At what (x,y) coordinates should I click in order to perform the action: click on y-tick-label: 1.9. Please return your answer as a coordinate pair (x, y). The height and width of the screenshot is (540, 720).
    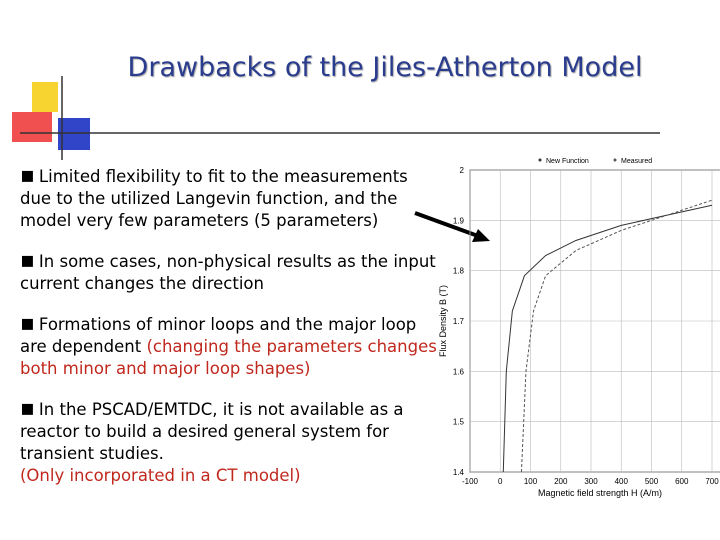
    Looking at the image, I should click on (459, 220).